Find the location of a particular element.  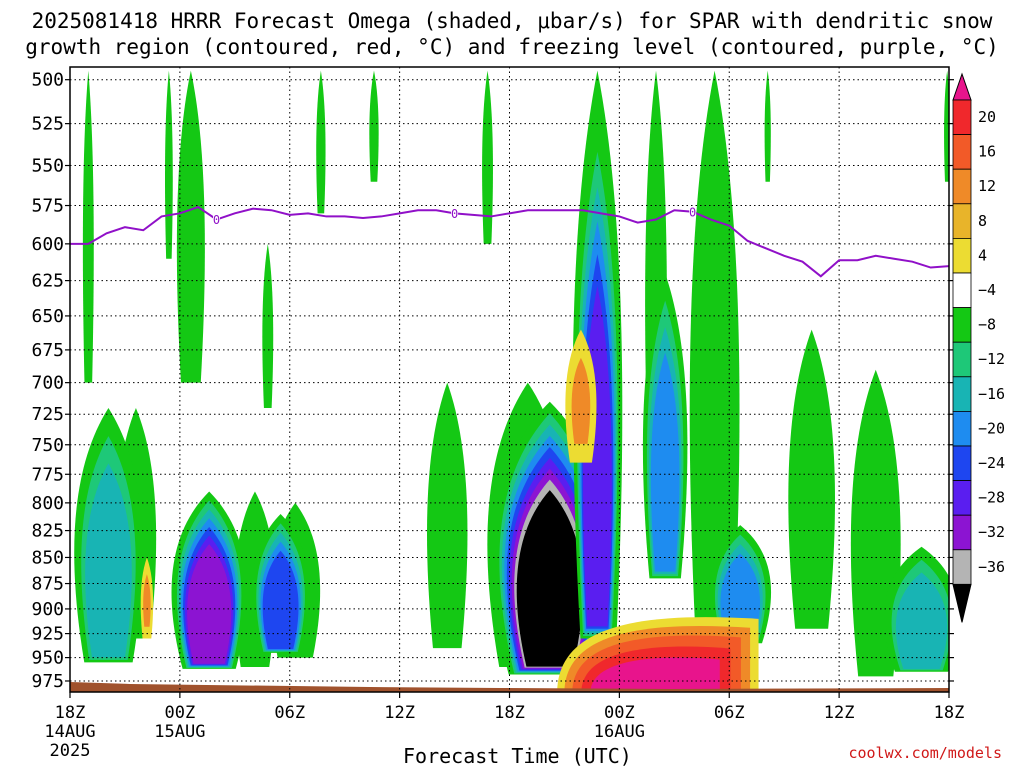

colorbar-label-1: 16 is located at coordinates (987, 152).